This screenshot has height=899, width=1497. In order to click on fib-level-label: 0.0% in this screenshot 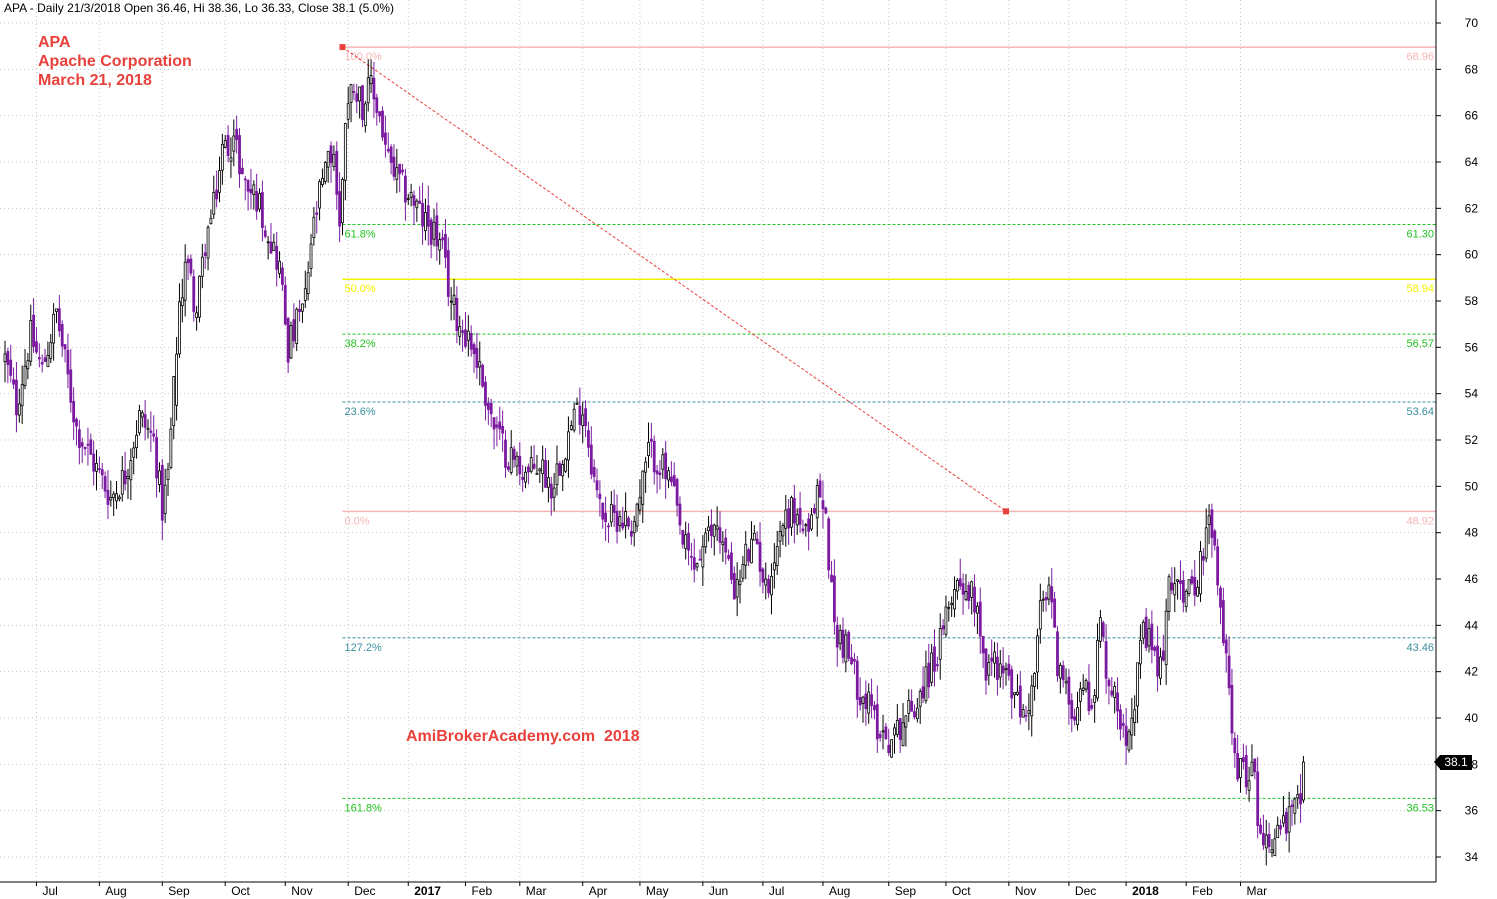, I will do `click(356, 521)`.